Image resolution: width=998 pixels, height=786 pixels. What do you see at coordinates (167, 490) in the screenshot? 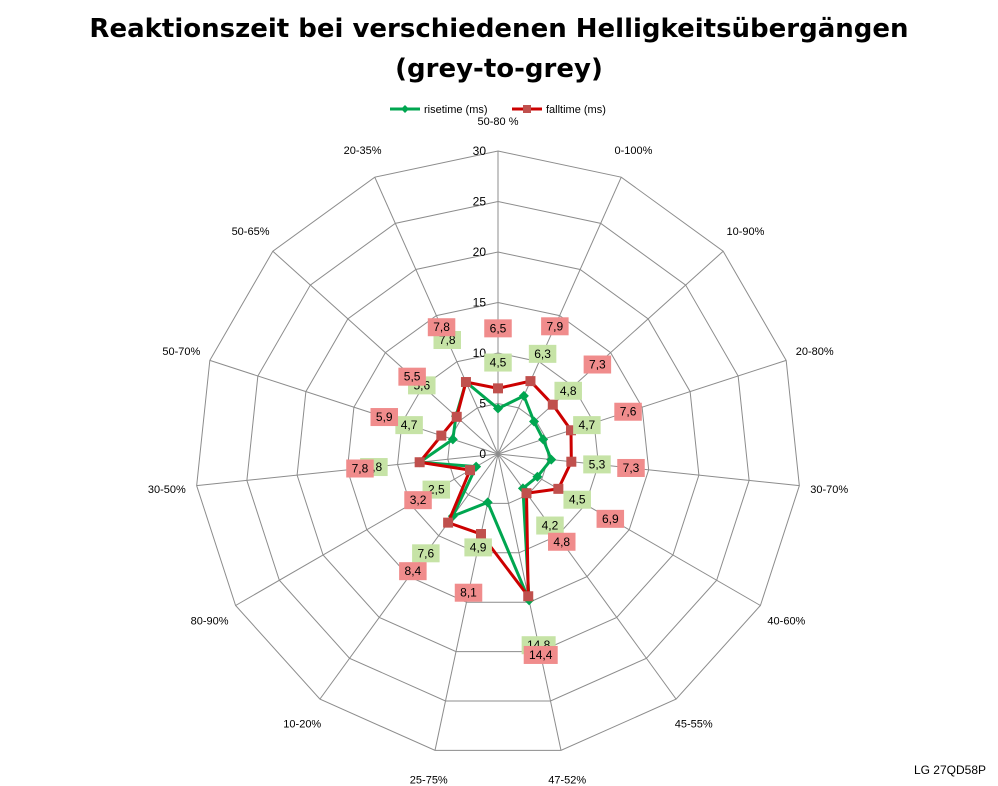
I see `category-label: 30-50%` at bounding box center [167, 490].